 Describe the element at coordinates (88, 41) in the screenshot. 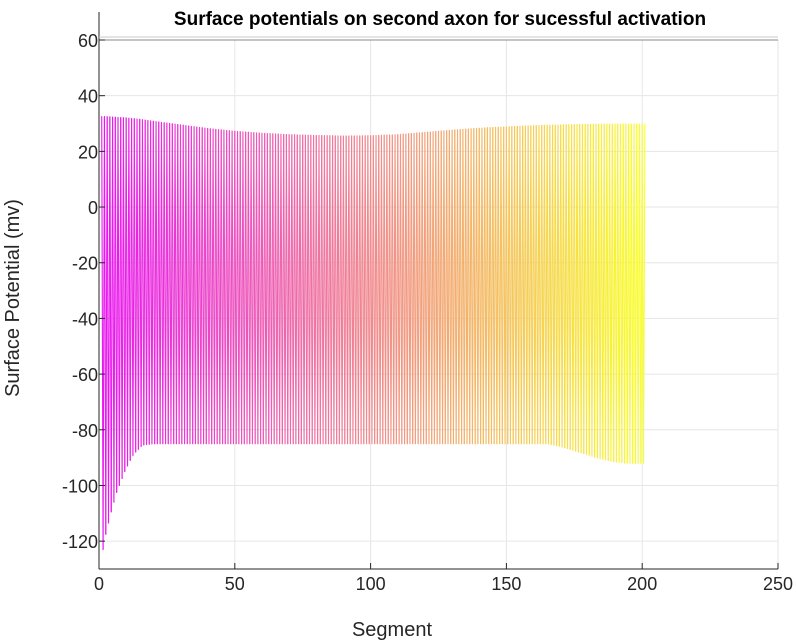

I see `y-tick-label: 60` at that location.